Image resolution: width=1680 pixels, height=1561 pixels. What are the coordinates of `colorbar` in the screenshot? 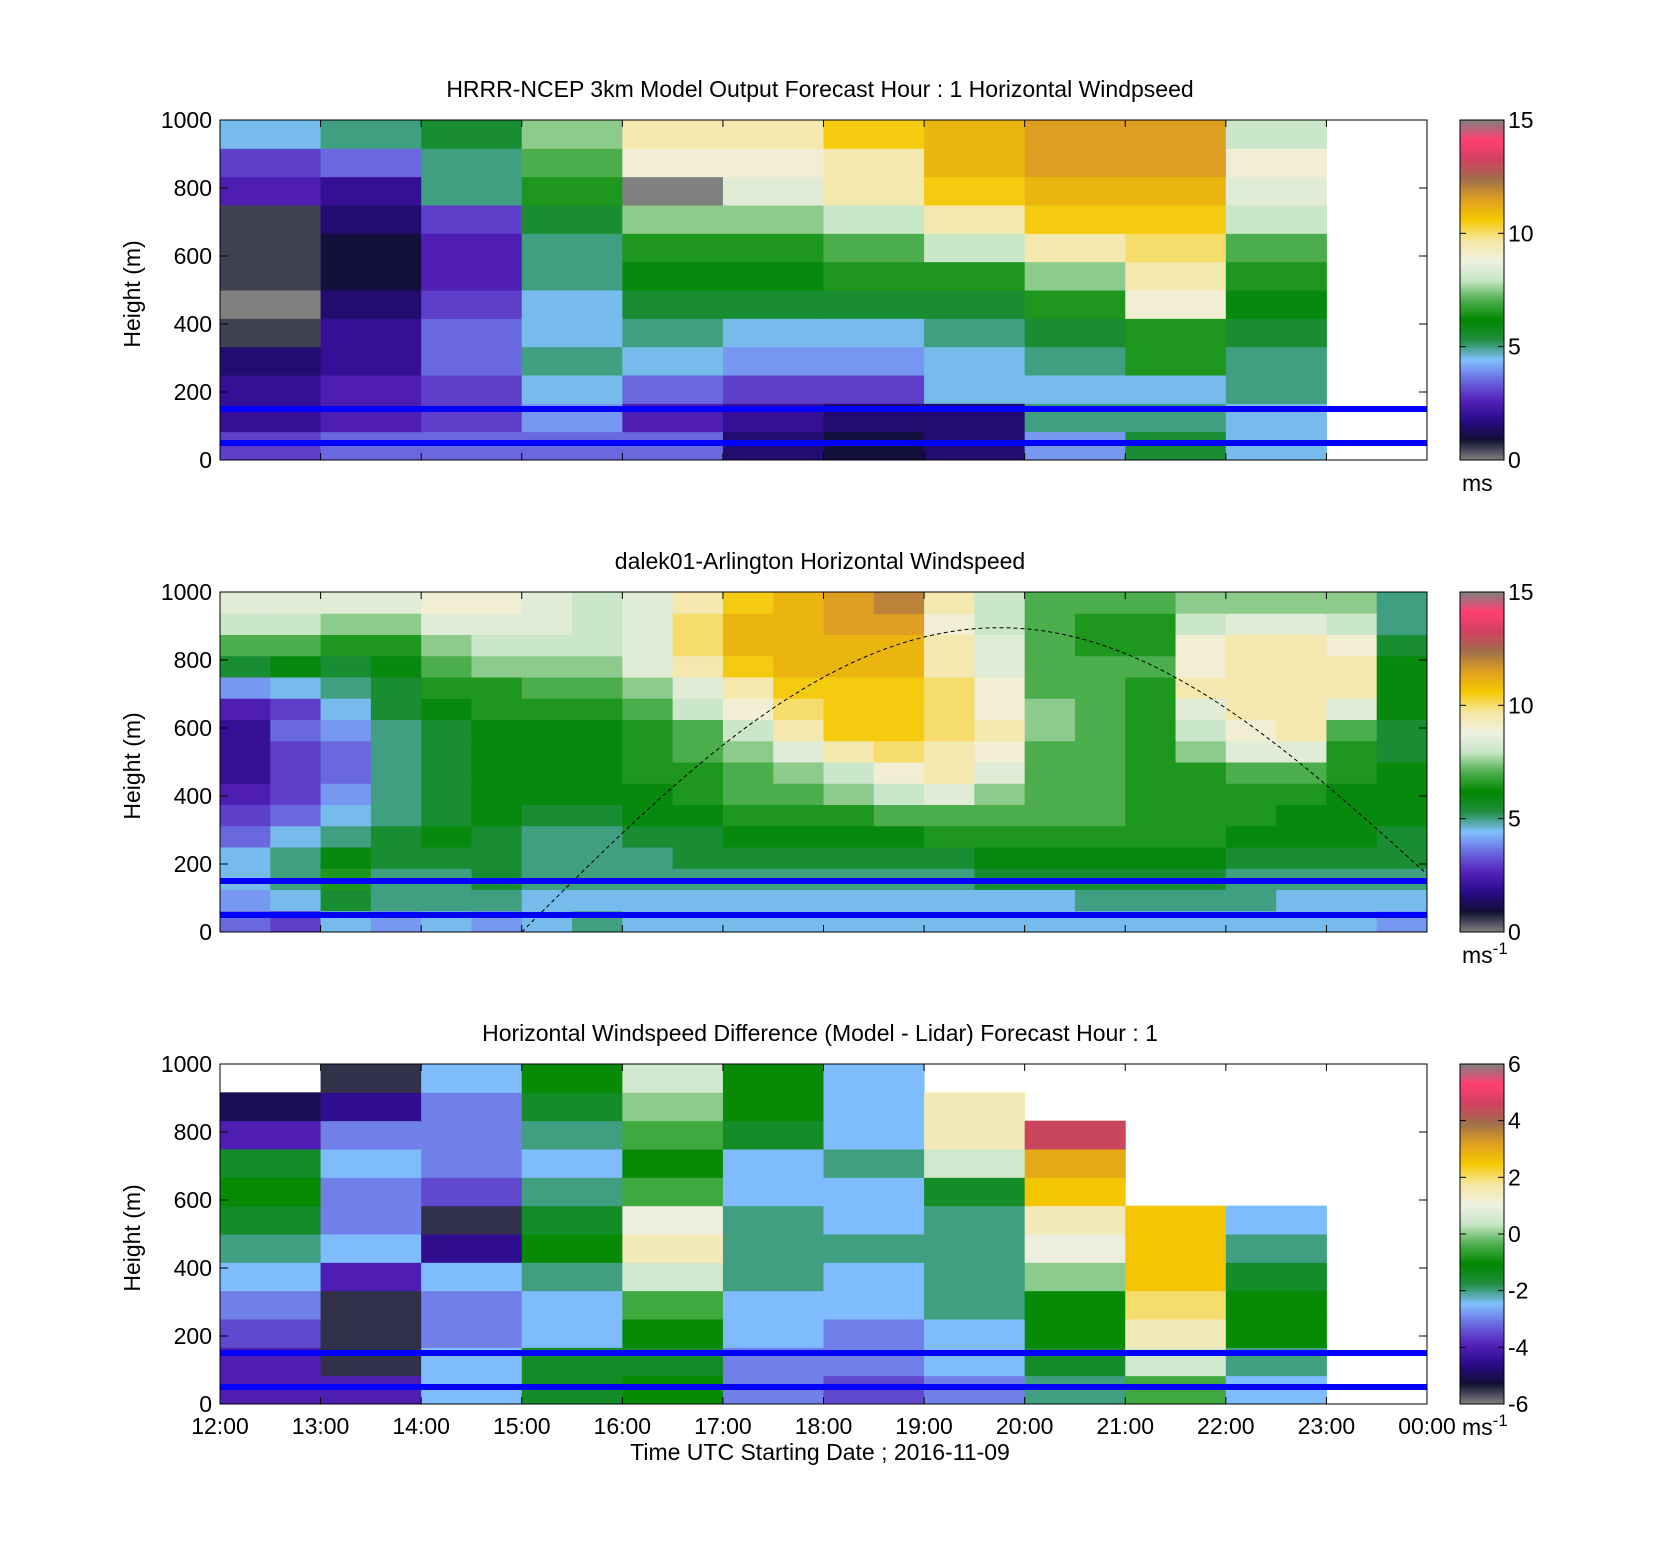 It's located at (1482, 762).